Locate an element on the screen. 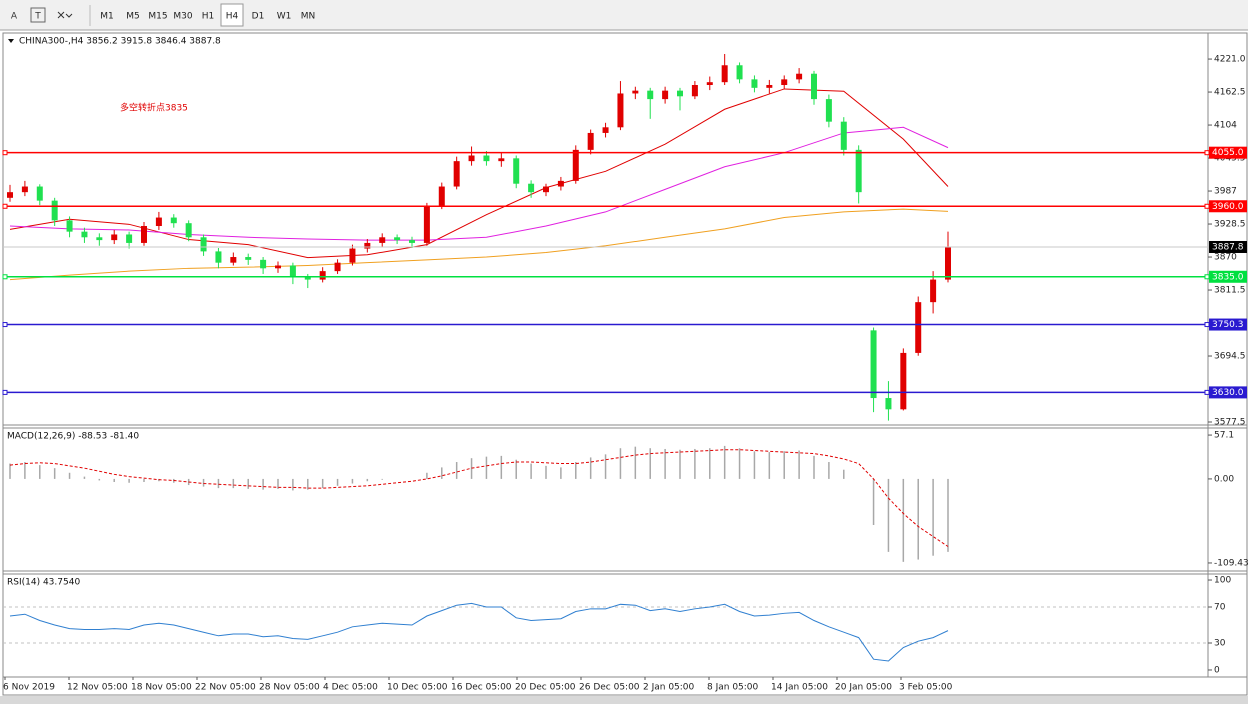 The height and width of the screenshot is (704, 1248). x-tick-label: 20 Jan 05:00 is located at coordinates (863, 688).